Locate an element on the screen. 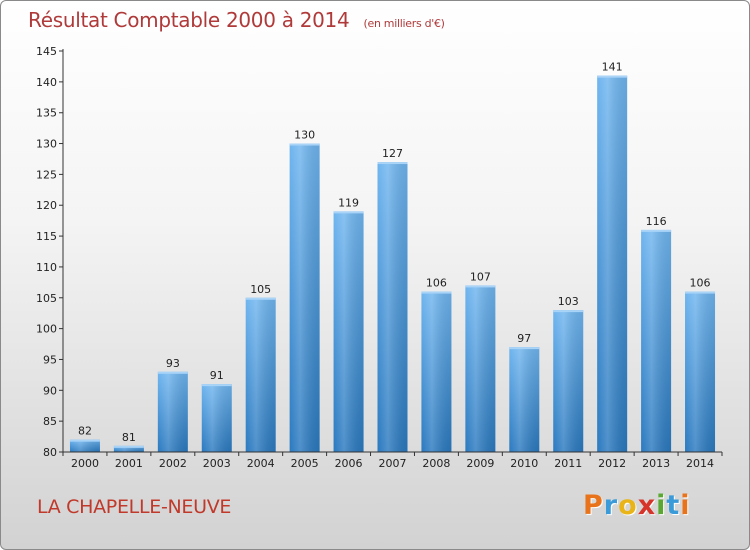  y-tick-label: 80 is located at coordinates (50, 452).